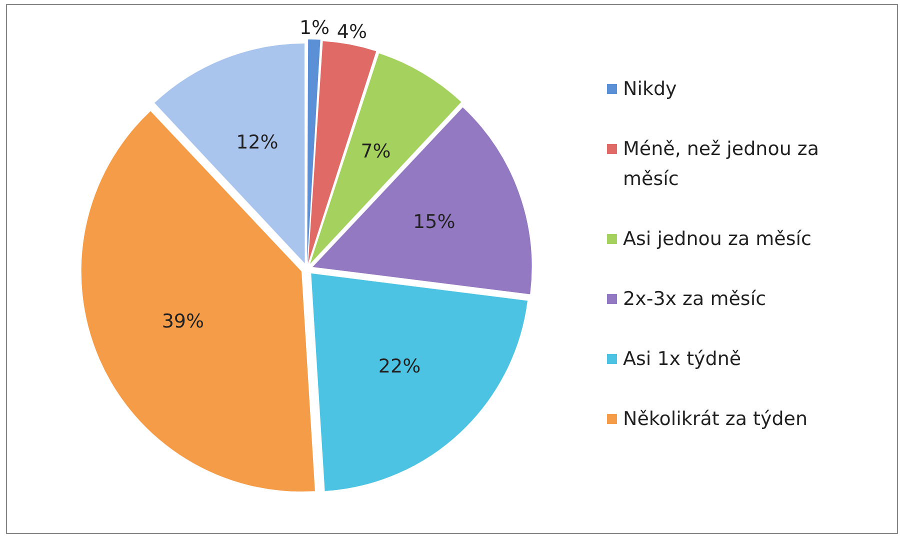  Describe the element at coordinates (375, 151) in the screenshot. I see `data-label: 7%` at that location.